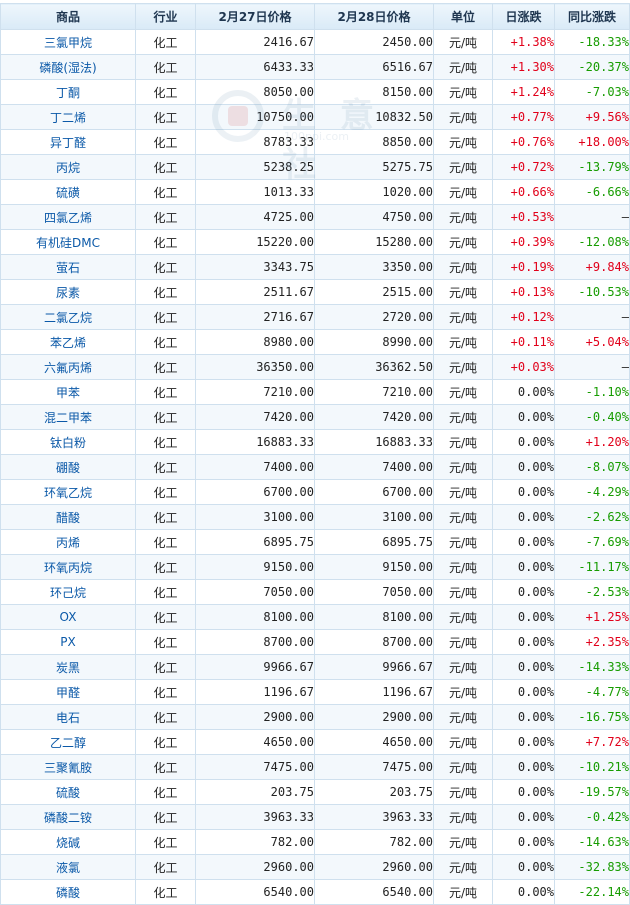 The height and width of the screenshot is (905, 630). Describe the element at coordinates (255, 42) in the screenshot. I see `price-feb27-cell: 2416.67` at that location.